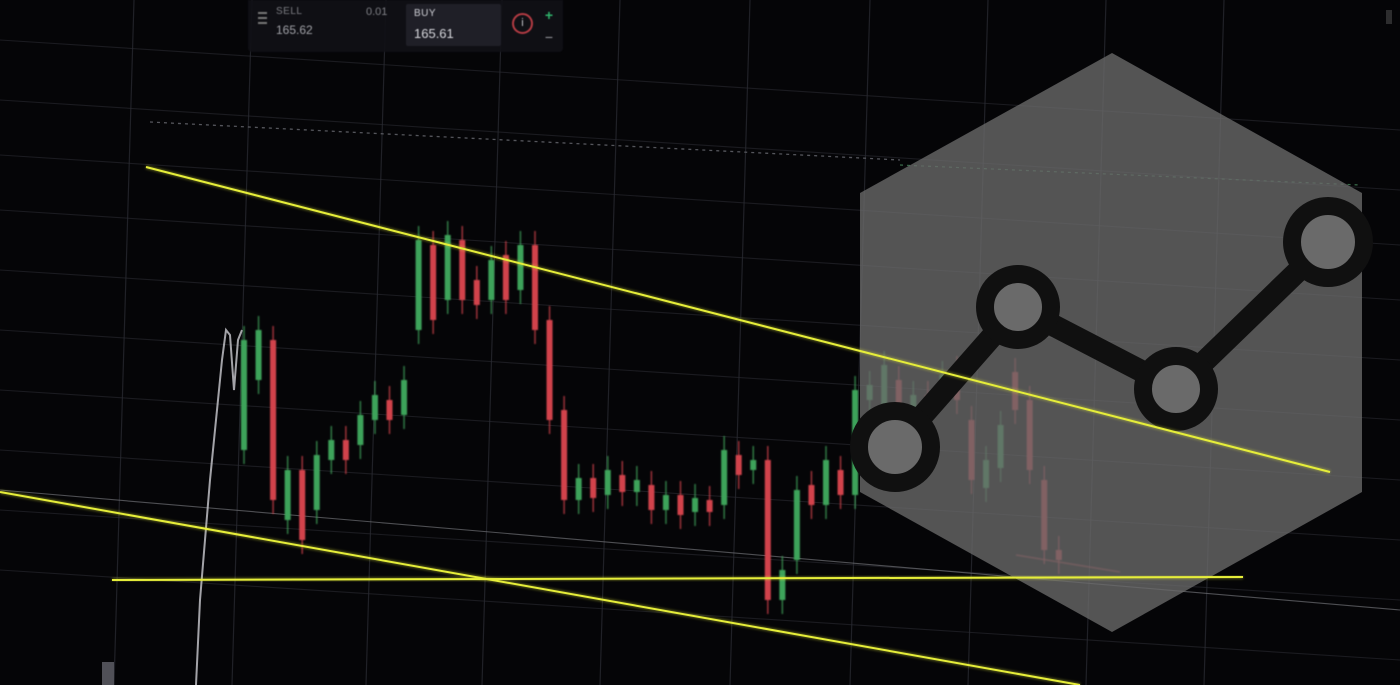 The image size is (1400, 685). What do you see at coordinates (294, 30) in the screenshot?
I see `sell-value: 165.62` at bounding box center [294, 30].